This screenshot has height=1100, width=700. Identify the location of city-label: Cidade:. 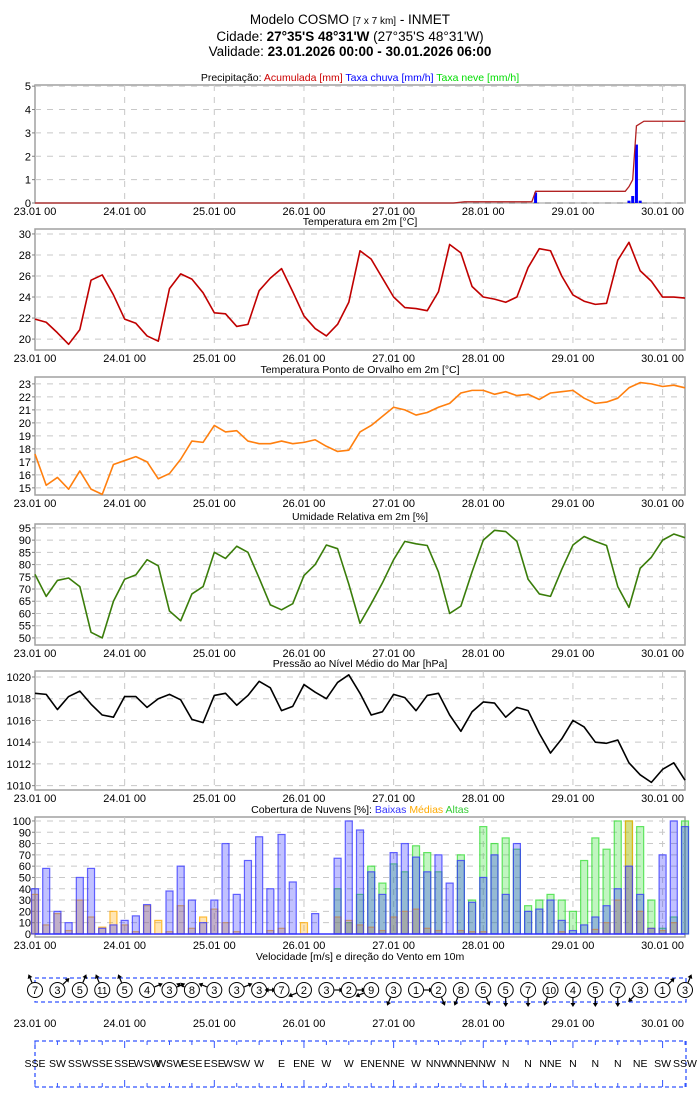
(241, 36).